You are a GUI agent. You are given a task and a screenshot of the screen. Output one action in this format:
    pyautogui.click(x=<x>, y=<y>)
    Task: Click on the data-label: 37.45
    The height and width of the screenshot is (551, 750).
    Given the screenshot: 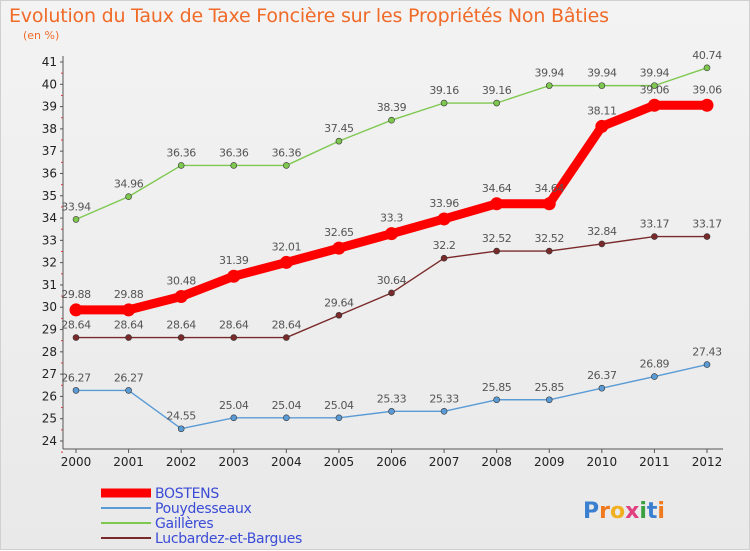 What is the action you would take?
    pyautogui.click(x=339, y=128)
    